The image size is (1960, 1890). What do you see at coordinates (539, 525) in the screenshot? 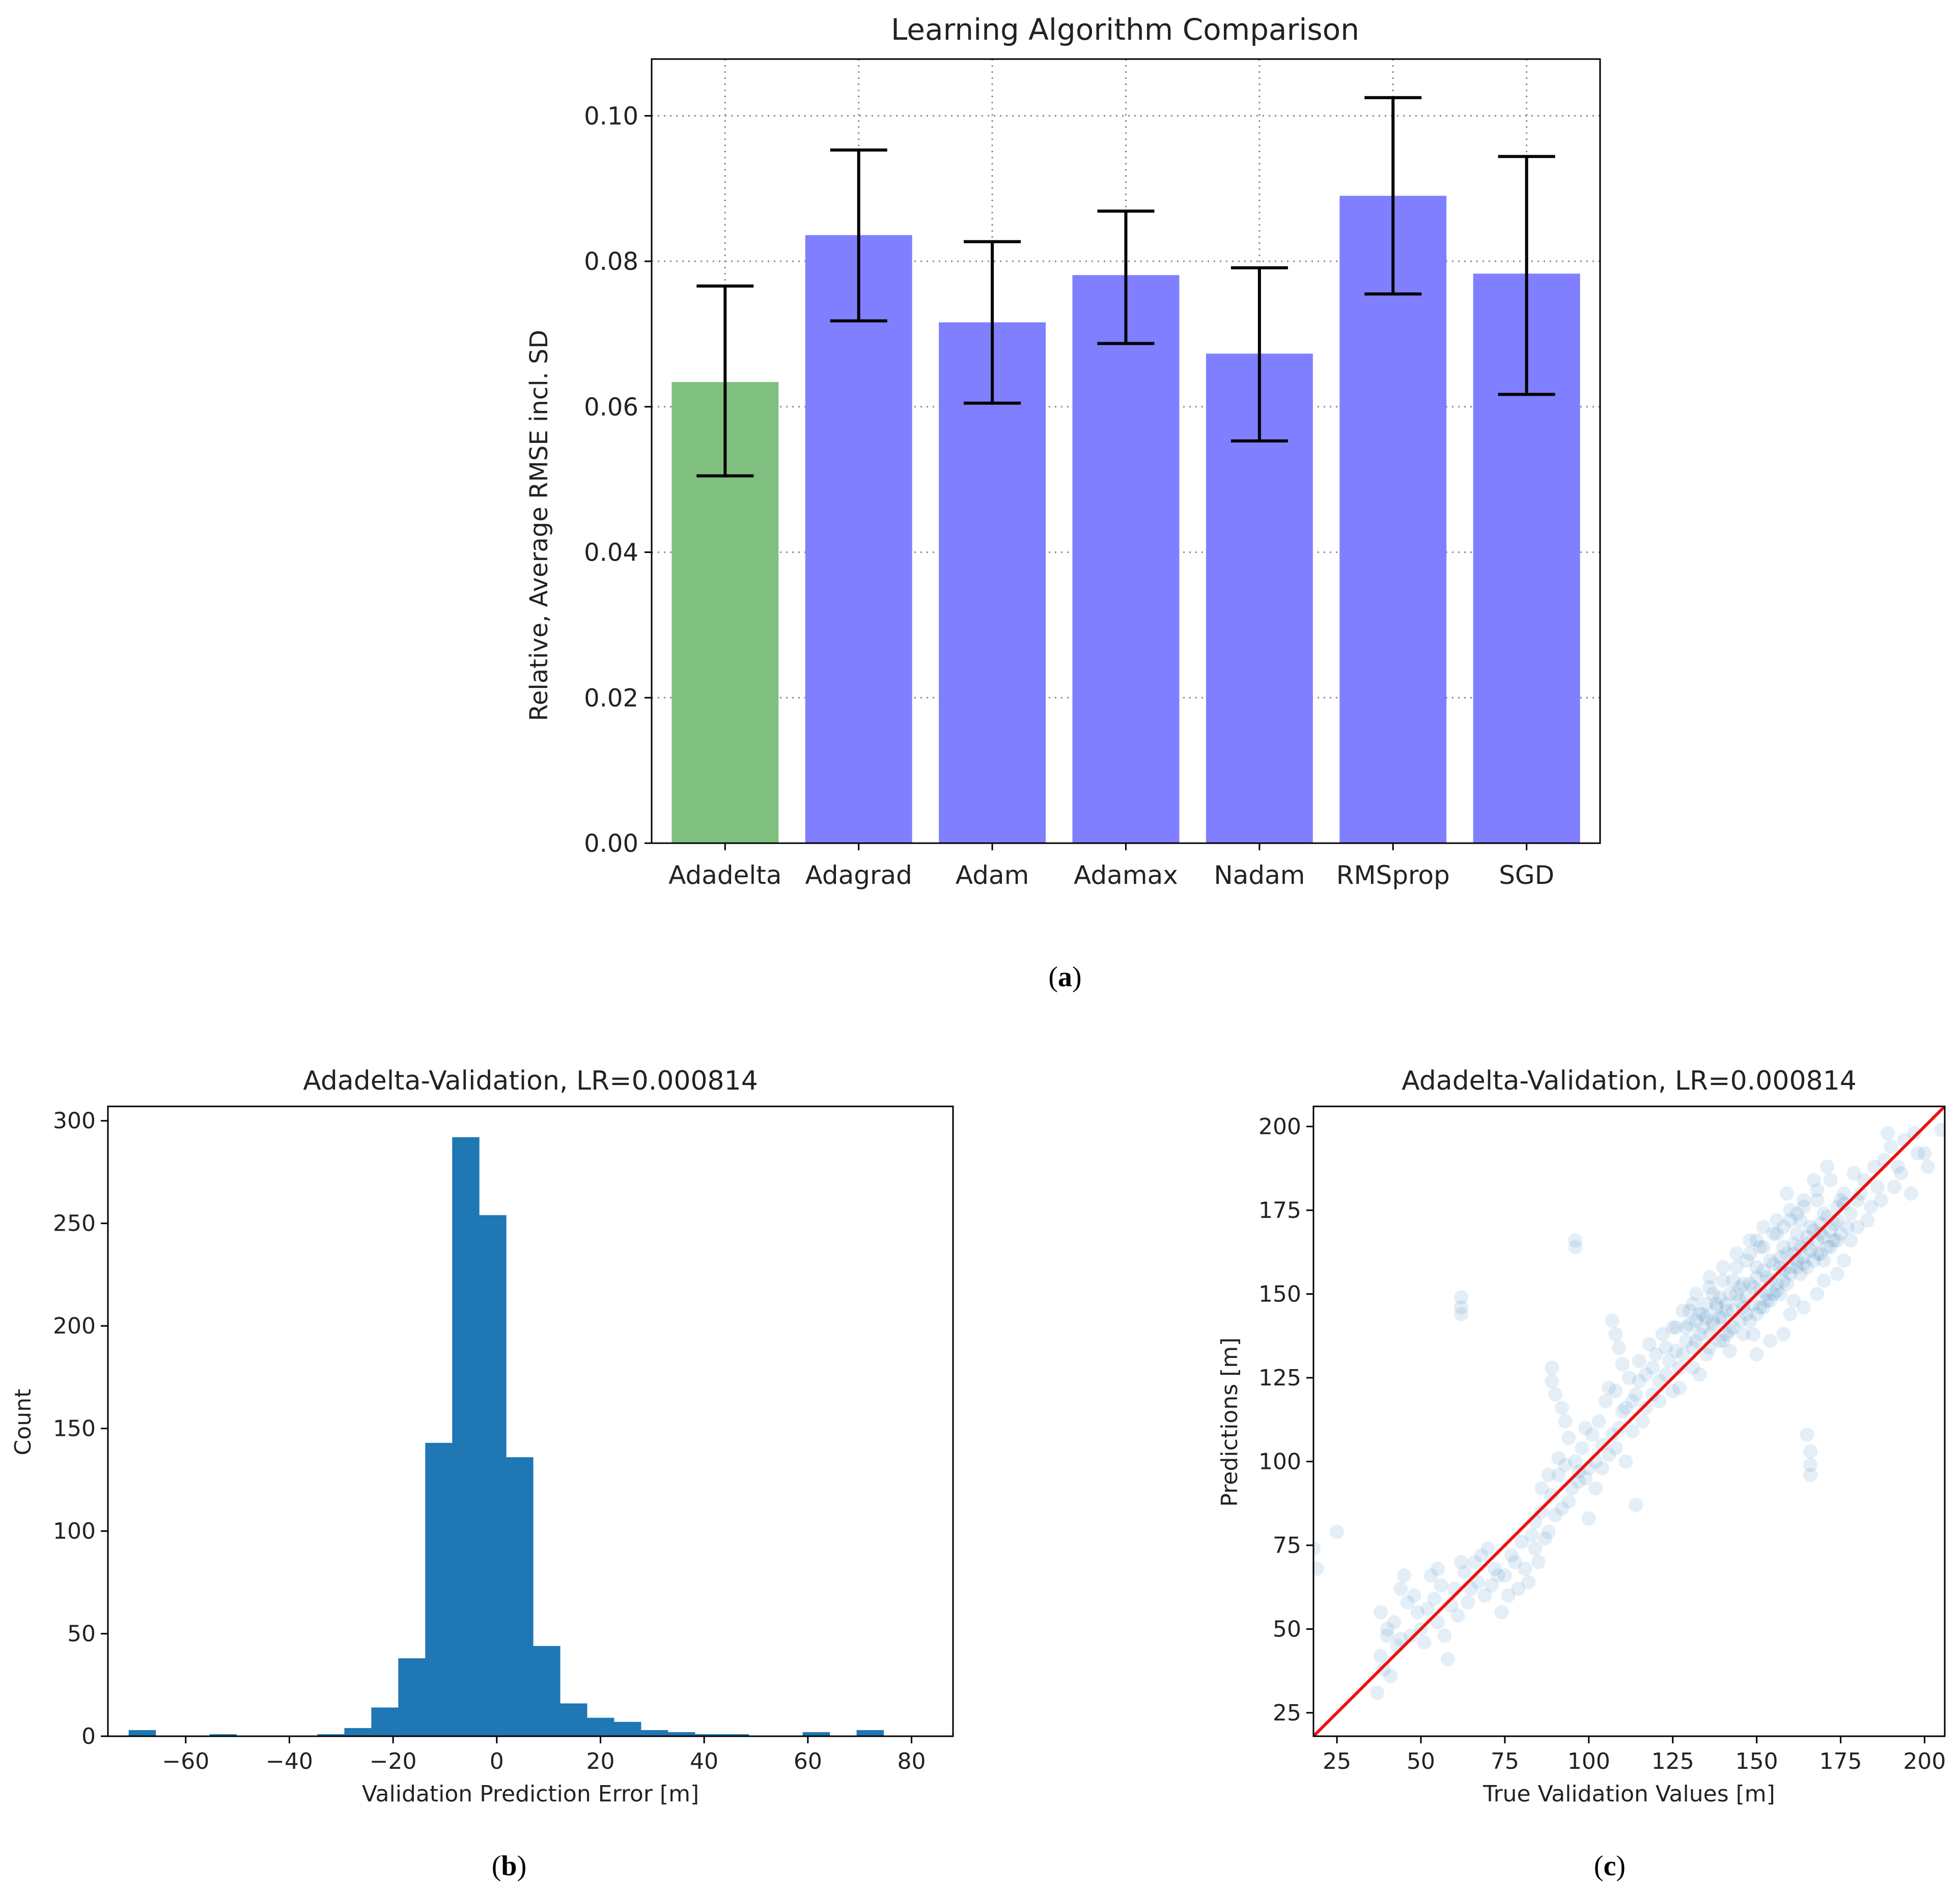
I see `panel-a-ylabel: Relative, Average RMSE incl. SD` at bounding box center [539, 525].